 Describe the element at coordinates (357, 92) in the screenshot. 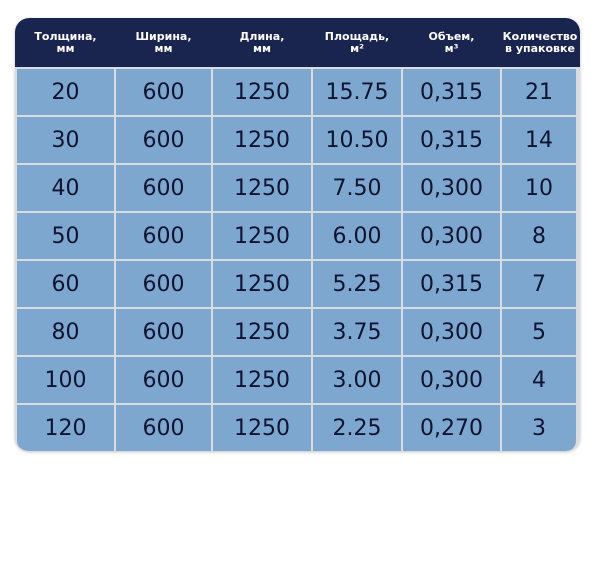

I see `cell-area: 15.75` at that location.